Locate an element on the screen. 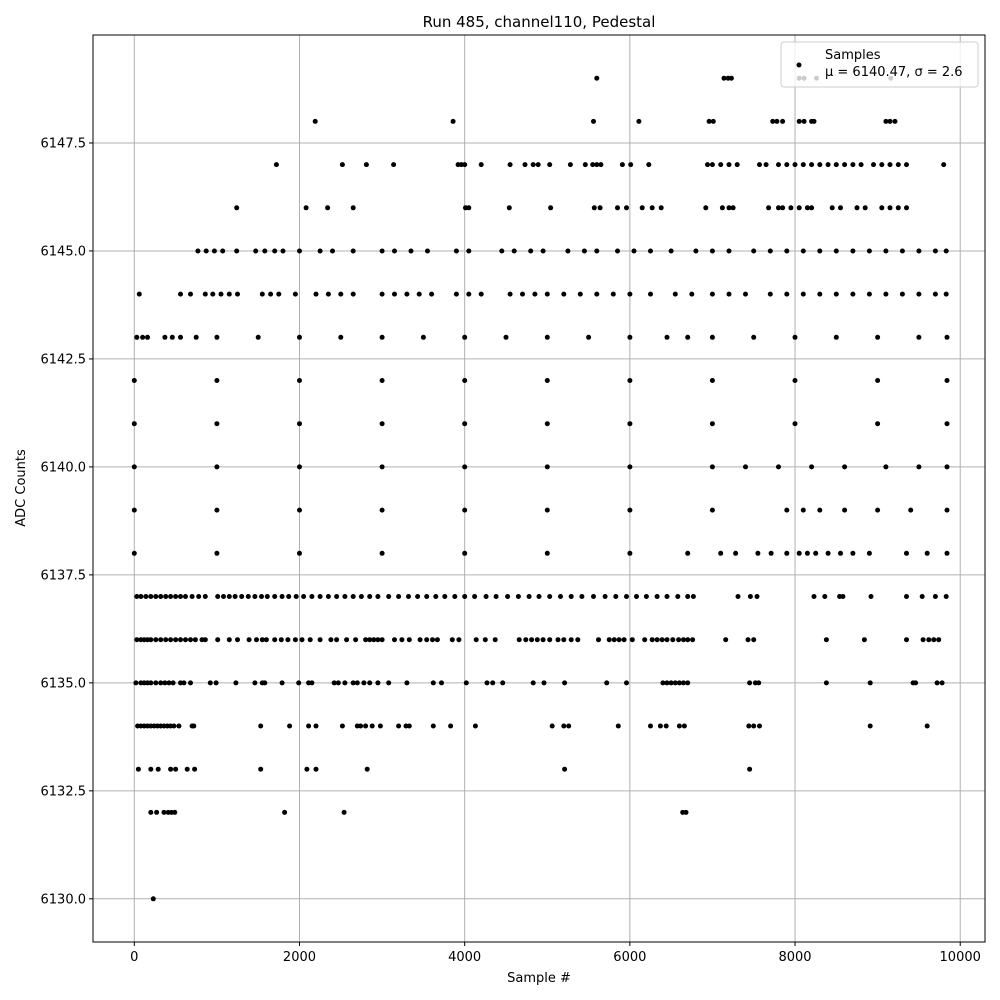  y-tick-label: 6147.5 is located at coordinates (64, 143).